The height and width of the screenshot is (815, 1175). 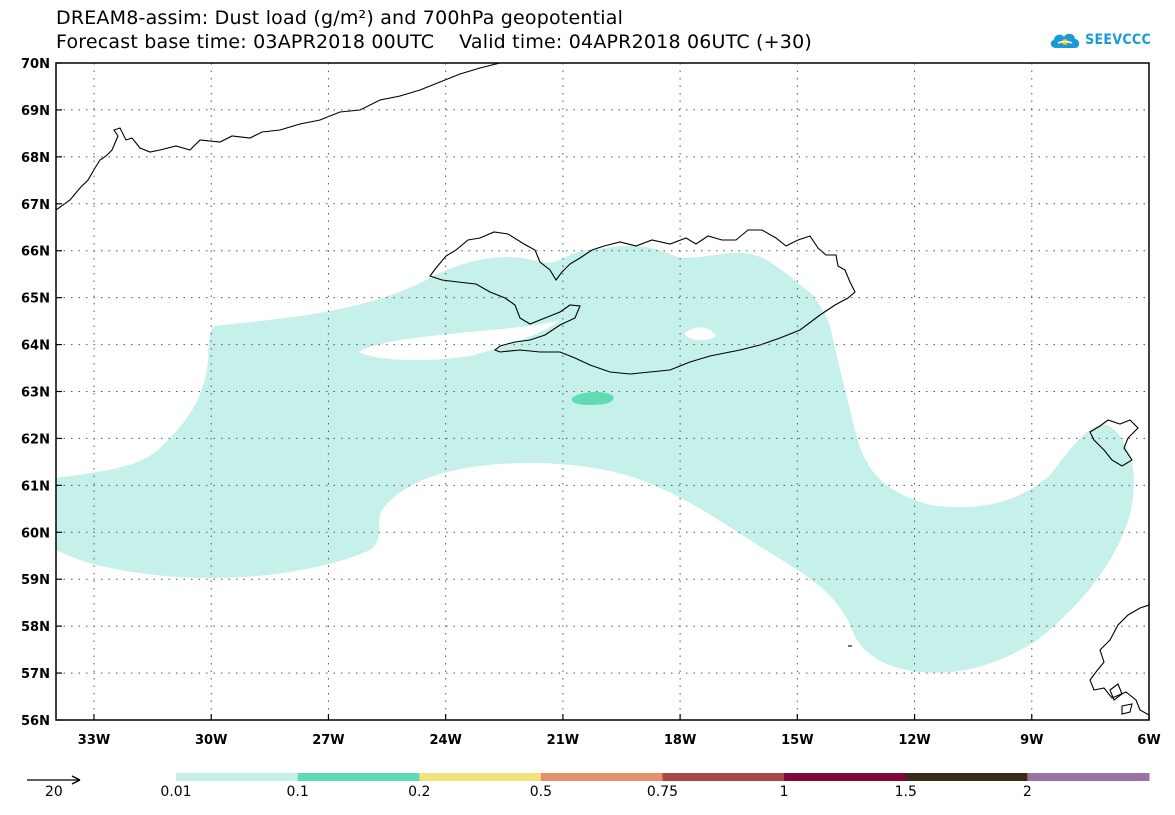 What do you see at coordinates (35, 64) in the screenshot?
I see `lat-label: 70N` at bounding box center [35, 64].